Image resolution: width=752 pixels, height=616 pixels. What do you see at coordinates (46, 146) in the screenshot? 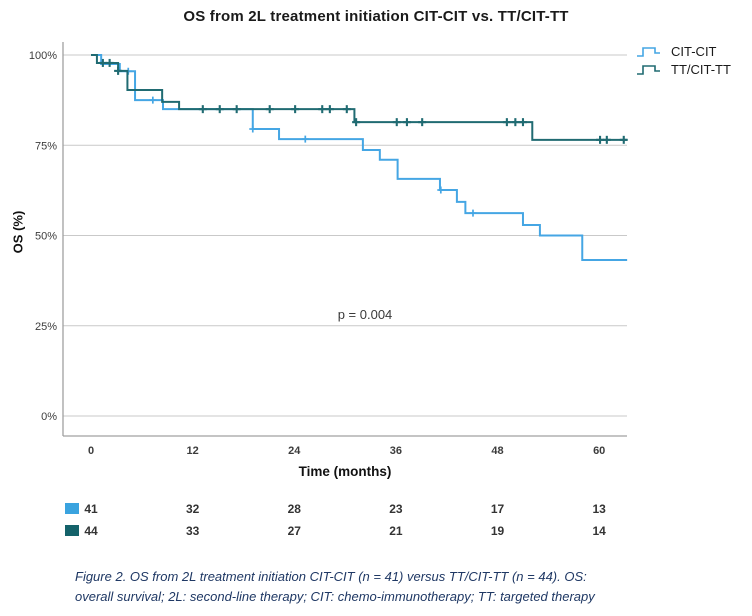
I see `y-tick-label: 75%` at bounding box center [46, 146].